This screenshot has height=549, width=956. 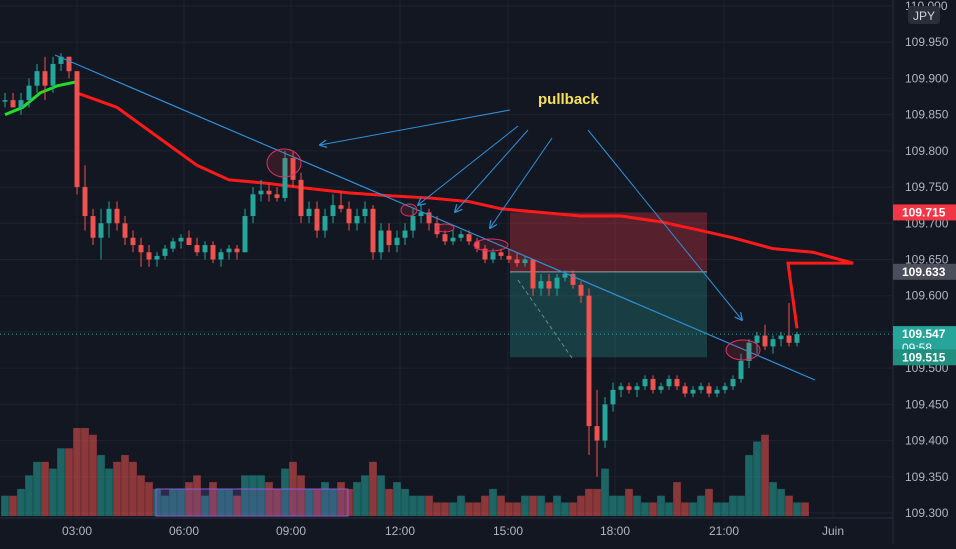 What do you see at coordinates (743, 350) in the screenshot?
I see `highlight-circle` at bounding box center [743, 350].